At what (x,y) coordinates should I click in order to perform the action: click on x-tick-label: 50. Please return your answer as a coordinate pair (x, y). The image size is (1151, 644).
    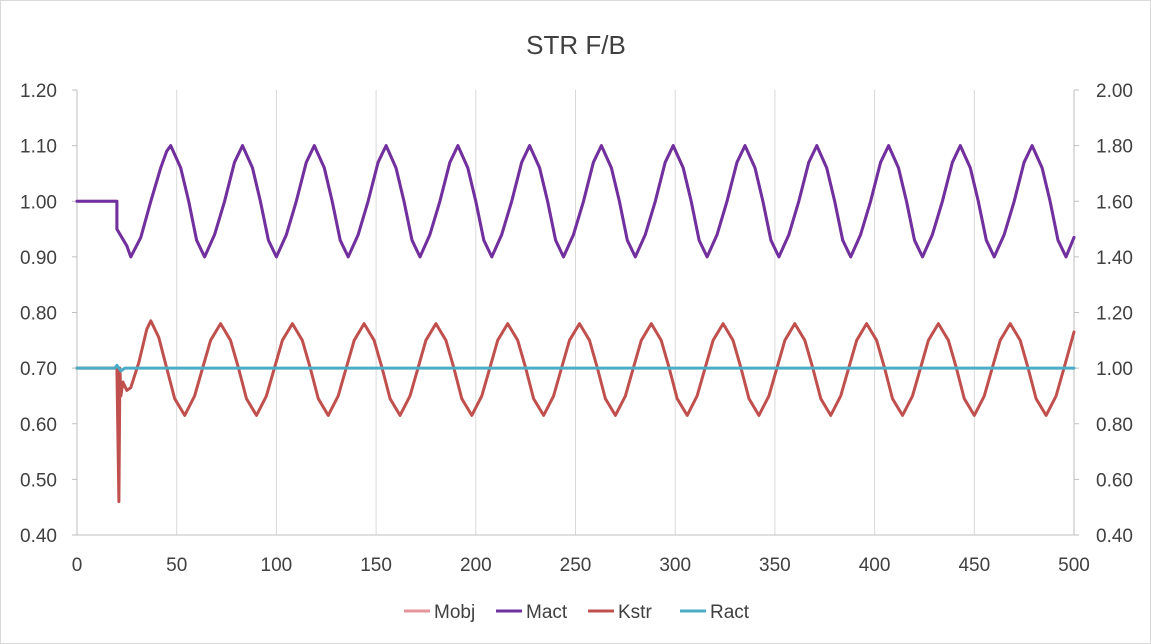
    Looking at the image, I should click on (176, 565).